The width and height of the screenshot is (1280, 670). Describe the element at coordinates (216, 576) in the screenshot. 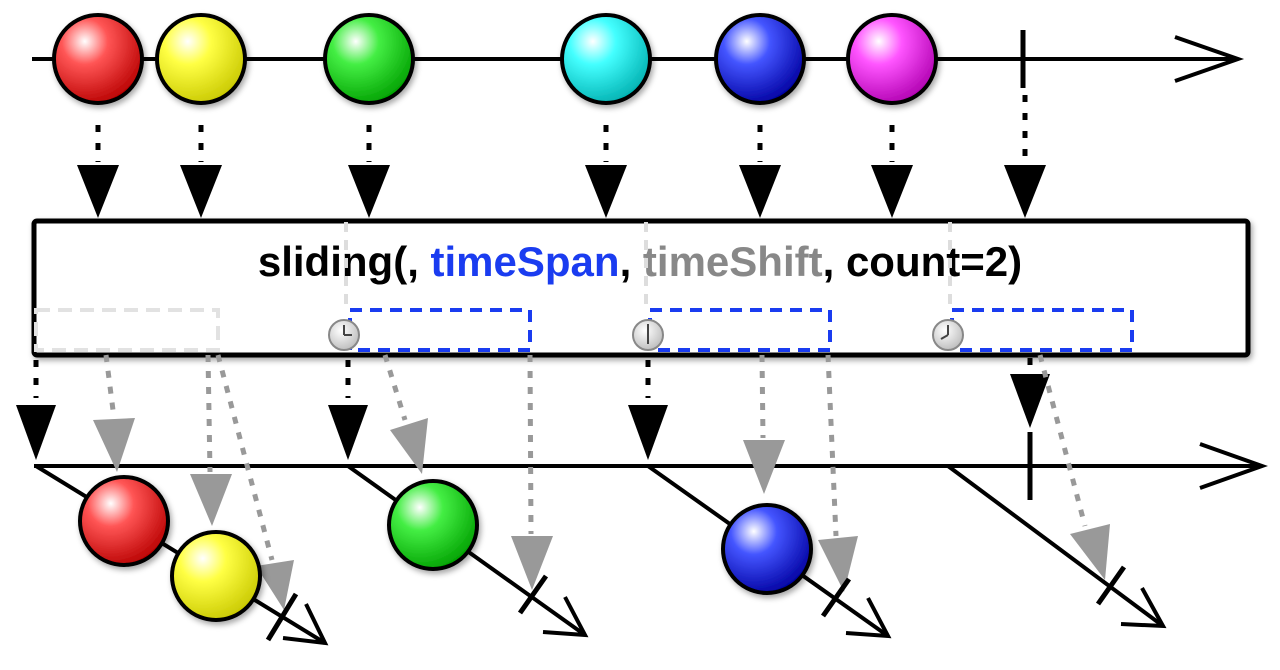

I see `output-marble-yellow` at that location.